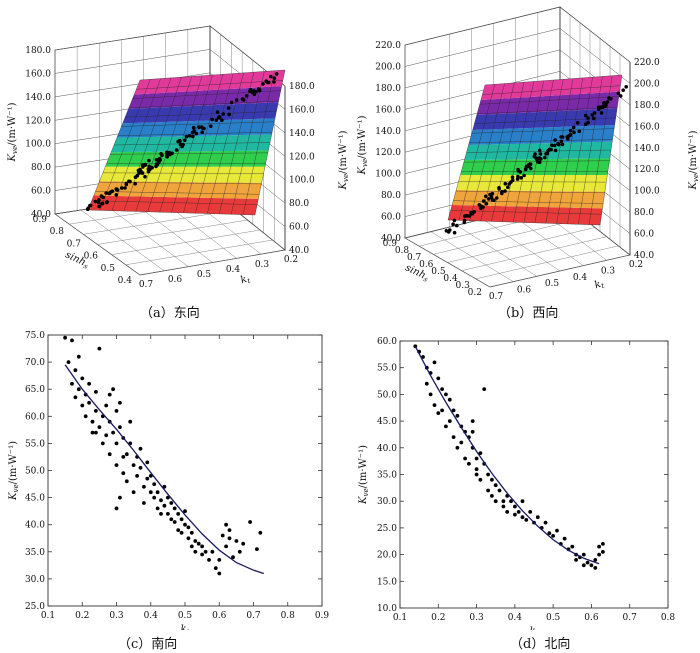 This screenshot has height=653, width=700. I want to click on z-tick-label-left: 180.0, so click(38, 51).